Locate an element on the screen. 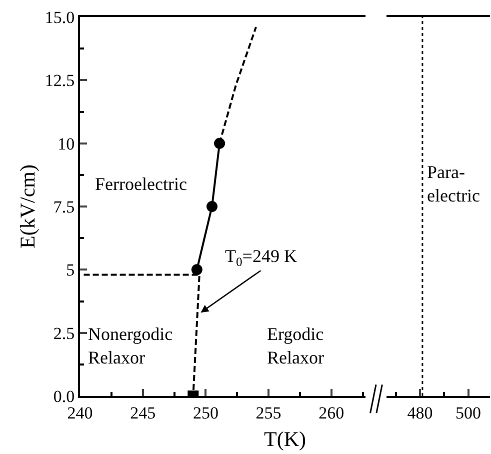  y-tick-label: 10 is located at coordinates (66, 144).